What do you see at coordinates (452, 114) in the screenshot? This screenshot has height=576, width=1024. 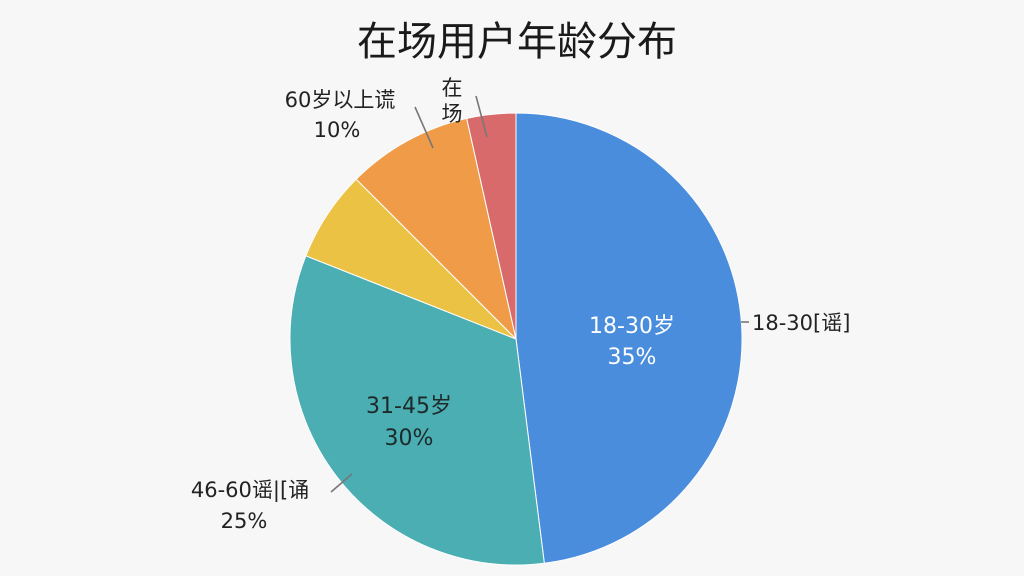 I see `outside-value-chang: 场` at bounding box center [452, 114].